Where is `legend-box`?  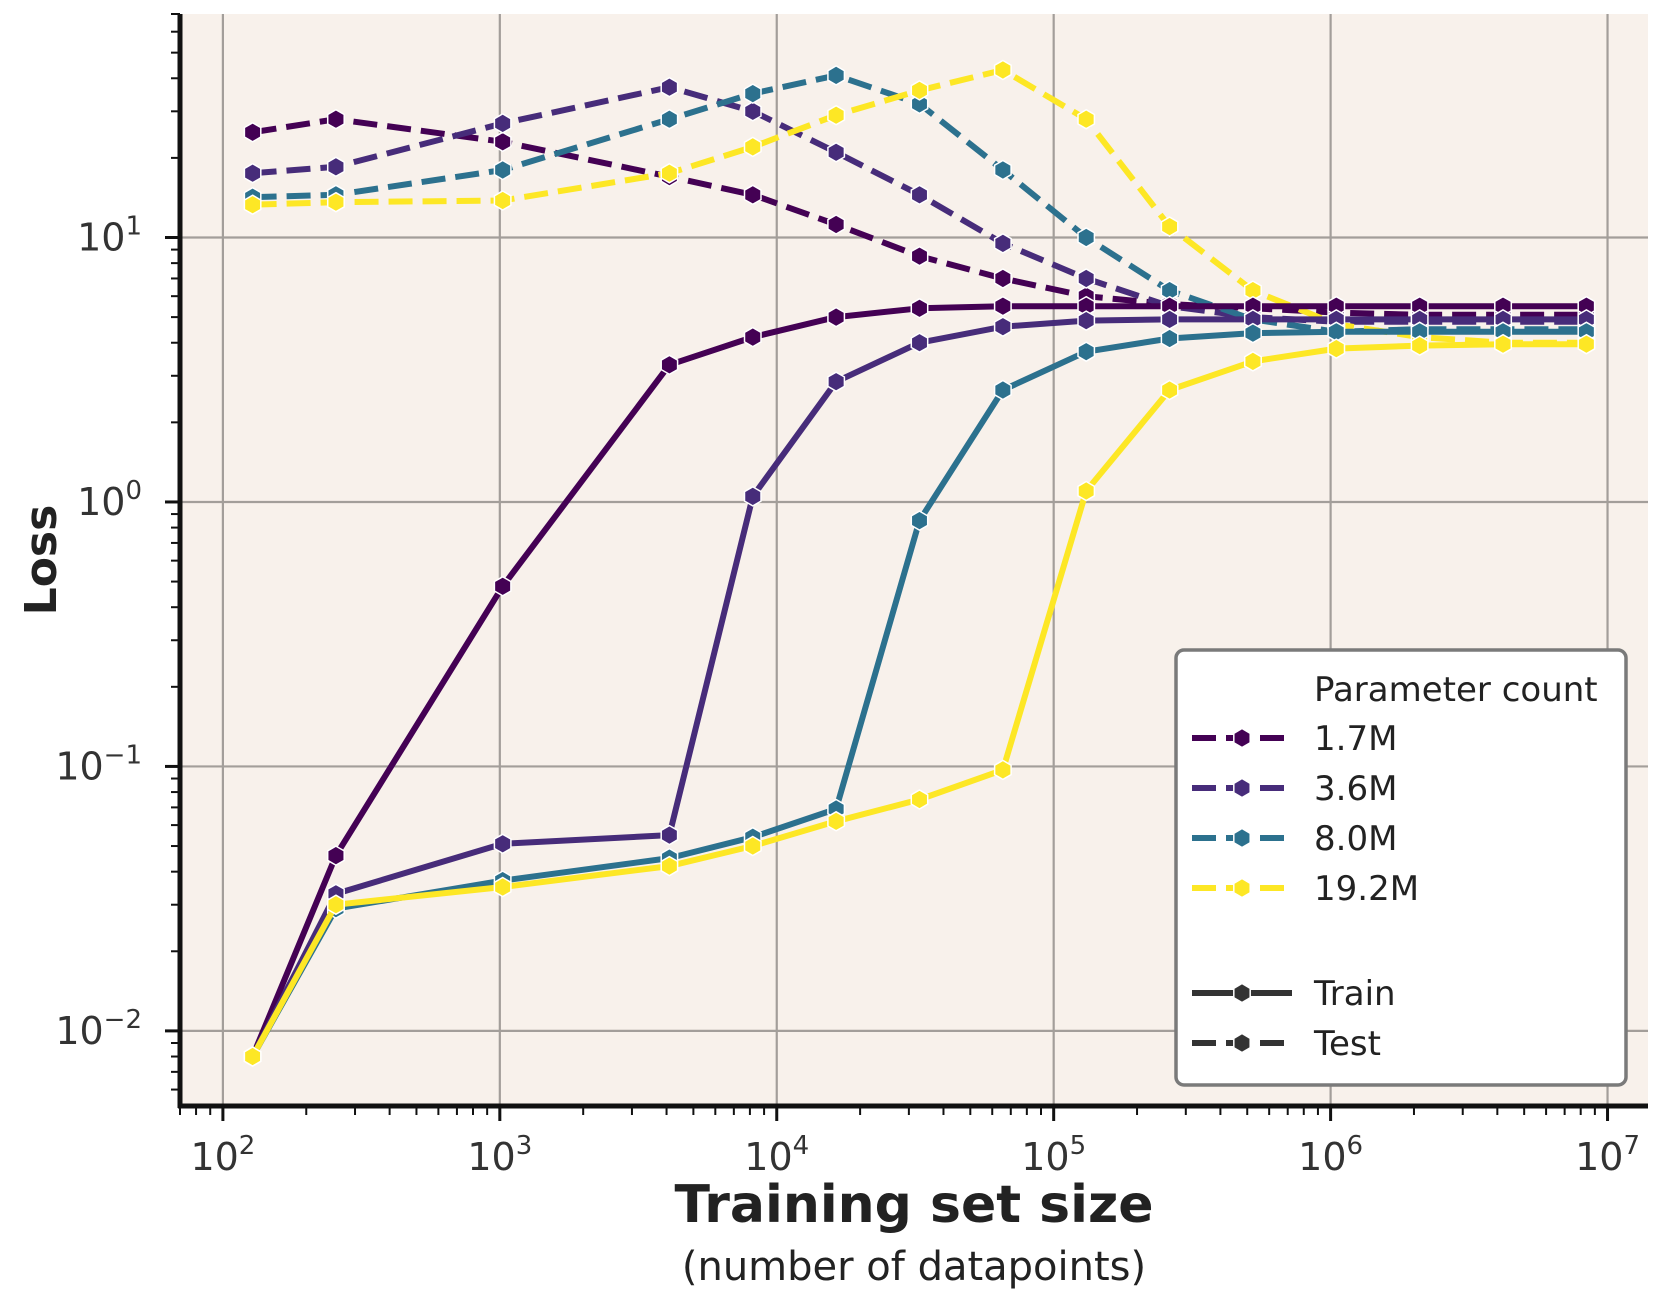 legend-box is located at coordinates (1401, 867).